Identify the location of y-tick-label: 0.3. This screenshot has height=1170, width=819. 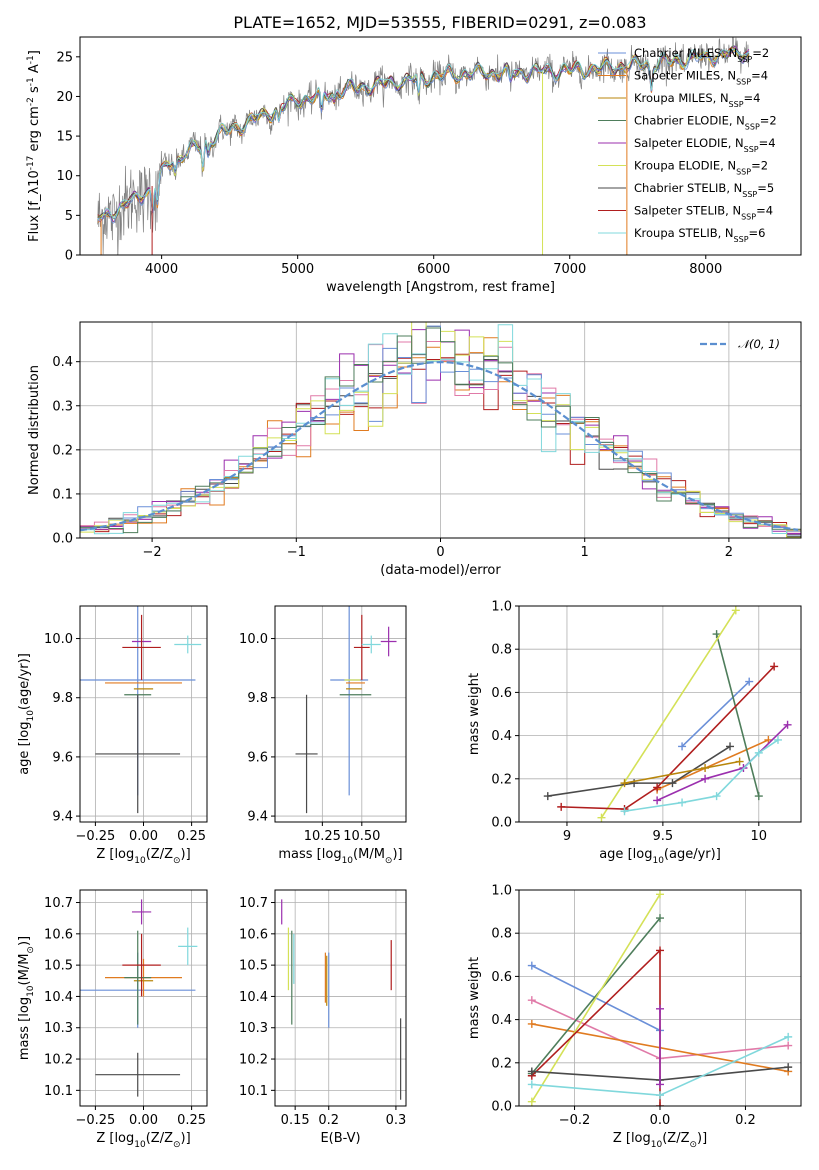
(62, 406).